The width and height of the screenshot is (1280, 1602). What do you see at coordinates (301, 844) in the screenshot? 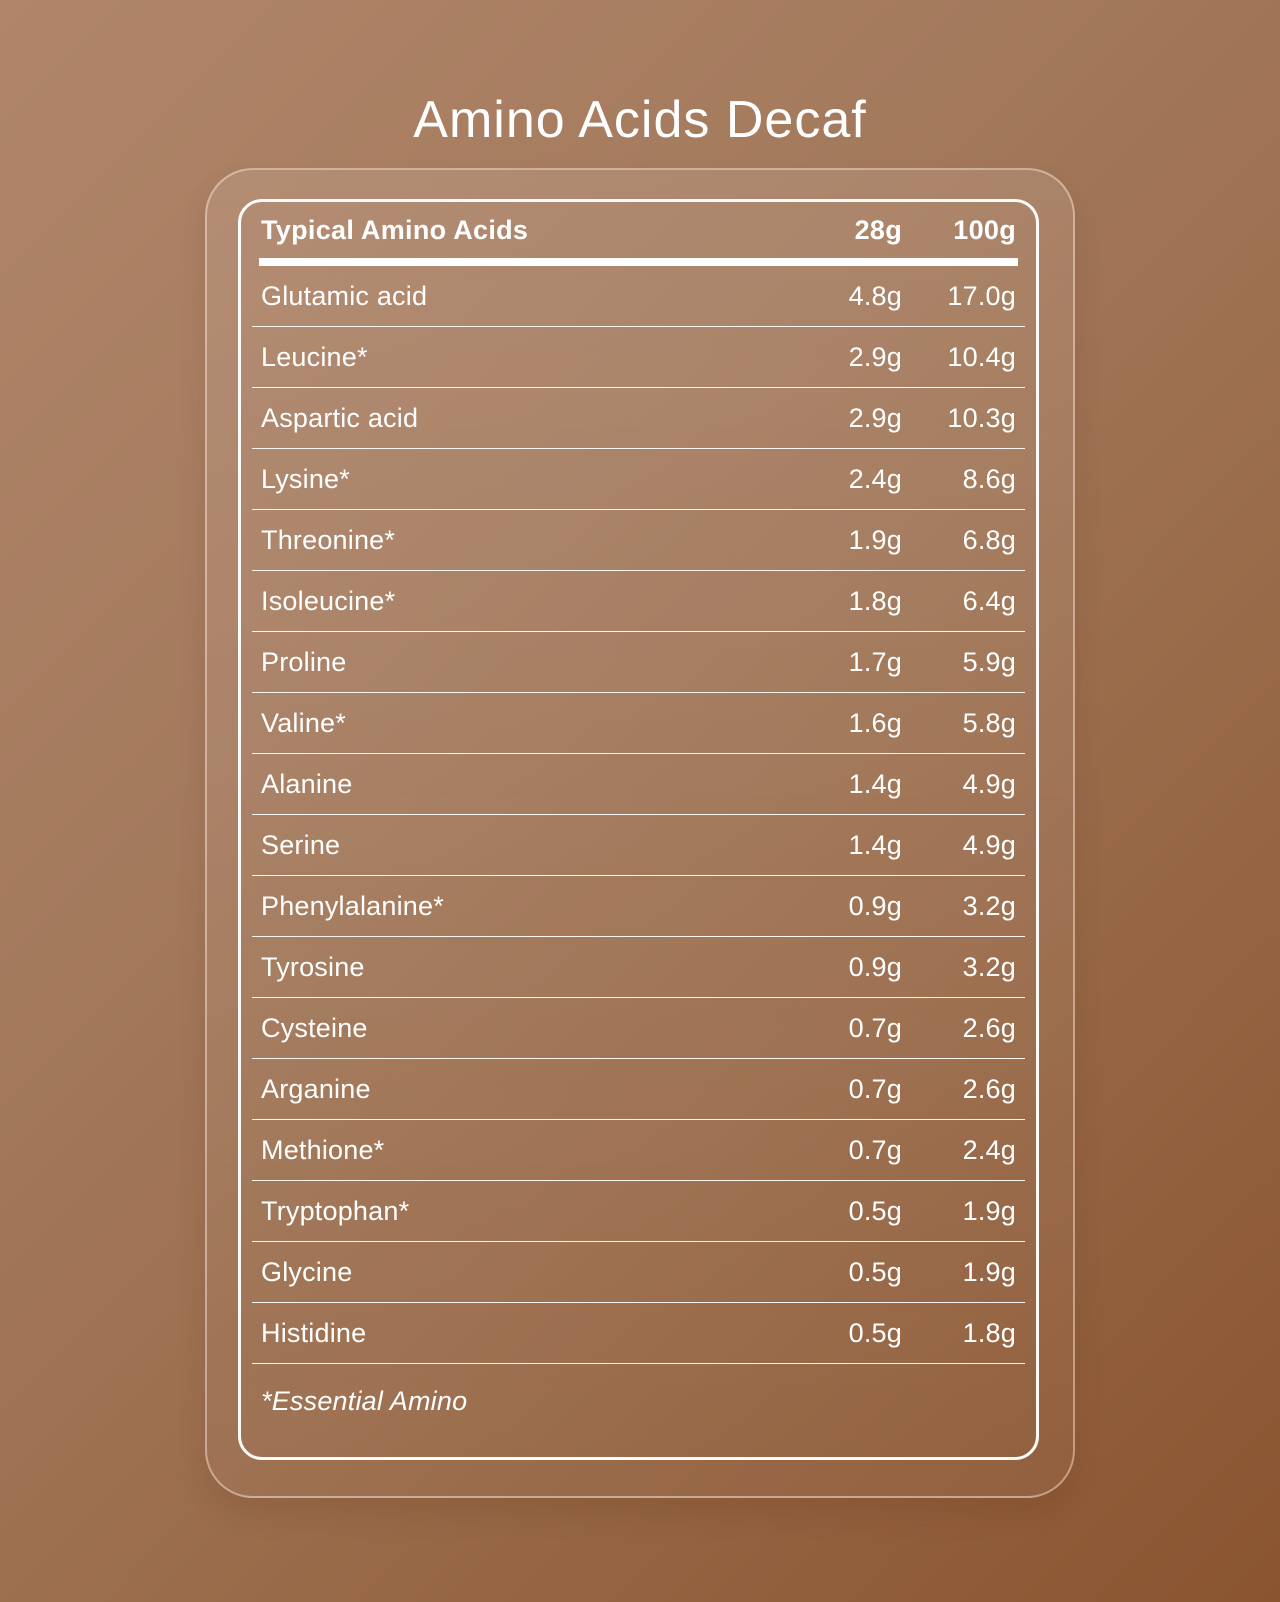
I see `amino-acid-name: Serine` at bounding box center [301, 844].